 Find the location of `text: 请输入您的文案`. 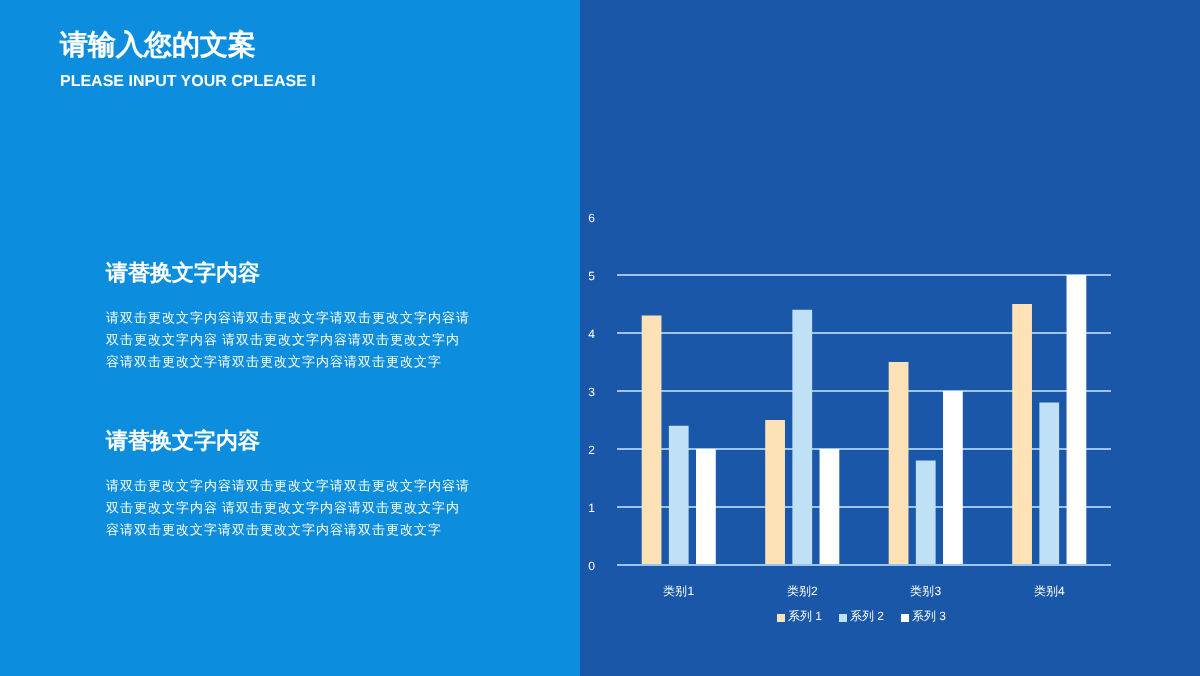

text: 请输入您的文案 is located at coordinates (158, 45).